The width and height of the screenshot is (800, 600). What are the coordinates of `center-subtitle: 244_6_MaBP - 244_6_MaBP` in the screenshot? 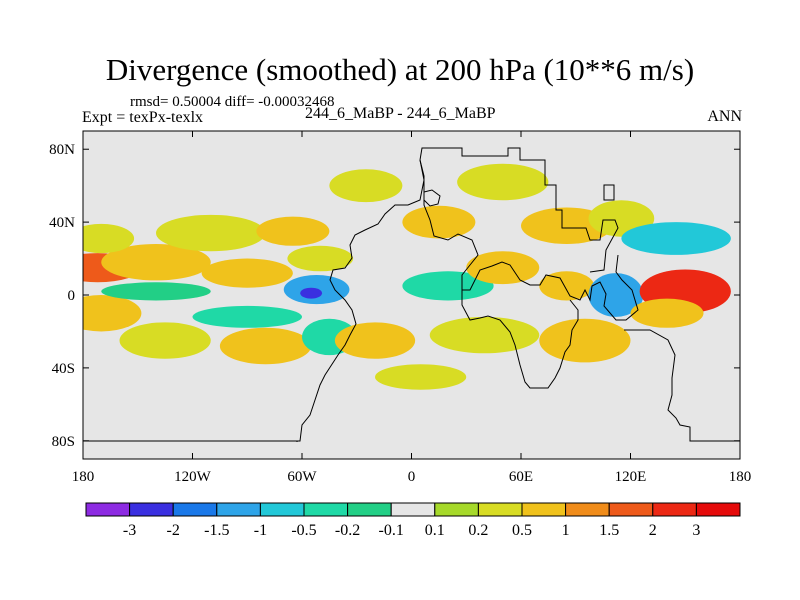 It's located at (400, 113).